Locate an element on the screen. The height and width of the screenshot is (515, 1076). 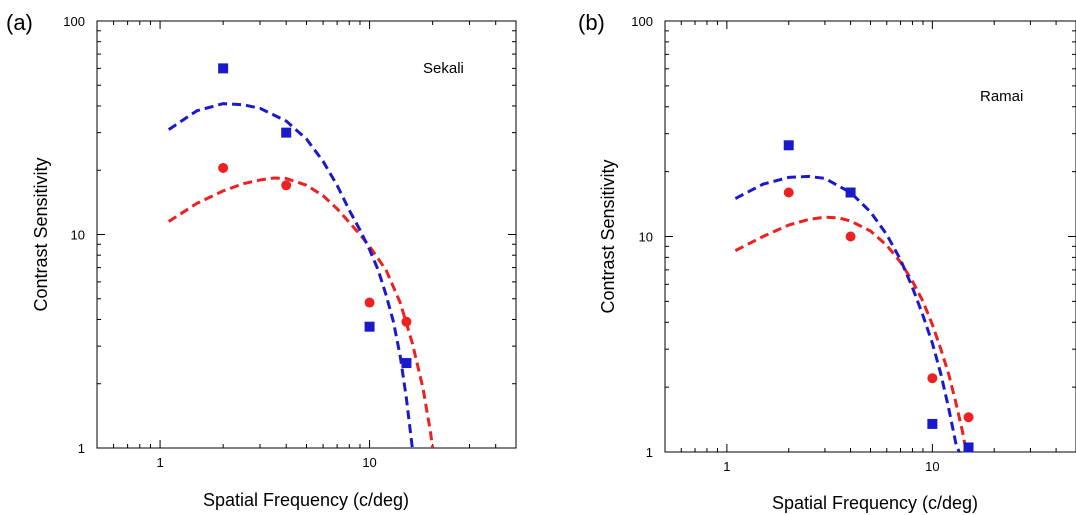
panel-annotation: Ramai is located at coordinates (1001, 96).